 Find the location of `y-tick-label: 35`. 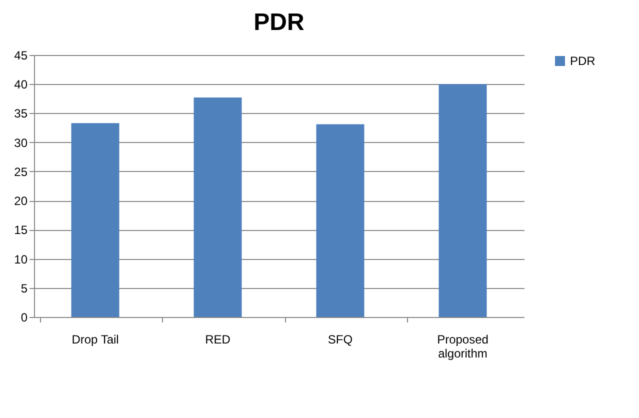

y-tick-label: 35 is located at coordinates (21, 113).